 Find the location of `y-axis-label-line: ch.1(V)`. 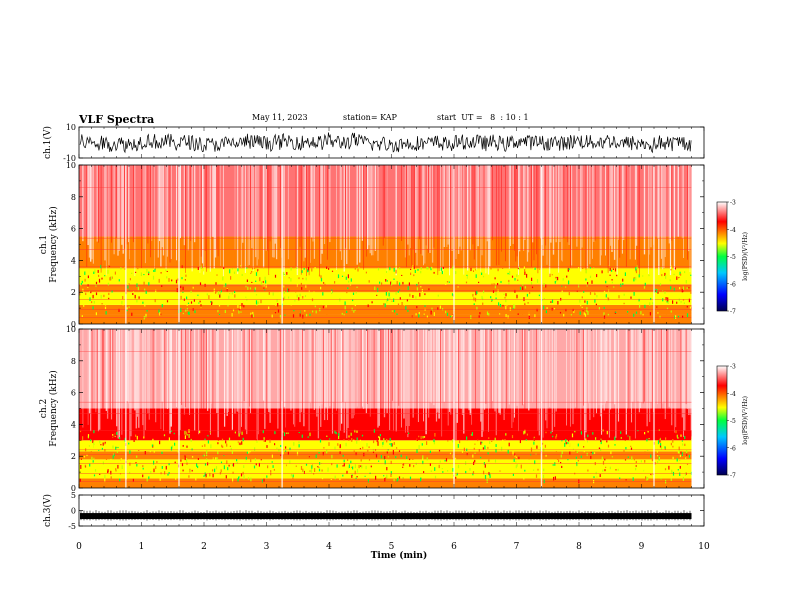

y-axis-label-line: ch.1(V) is located at coordinates (47, 142).